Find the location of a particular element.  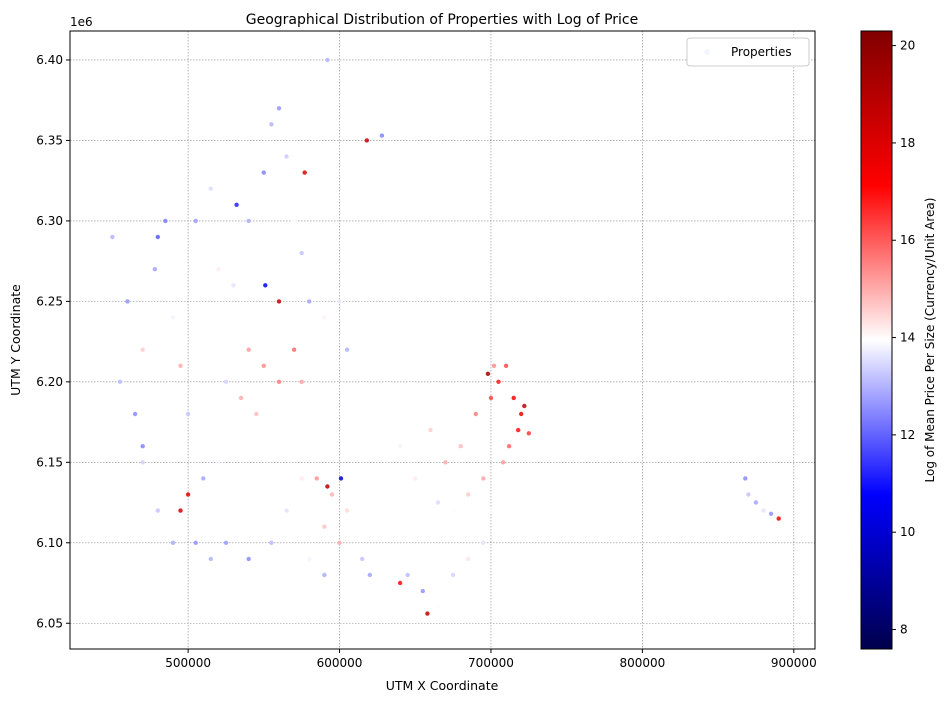

legend-entry-properties: Properties is located at coordinates (761, 52).